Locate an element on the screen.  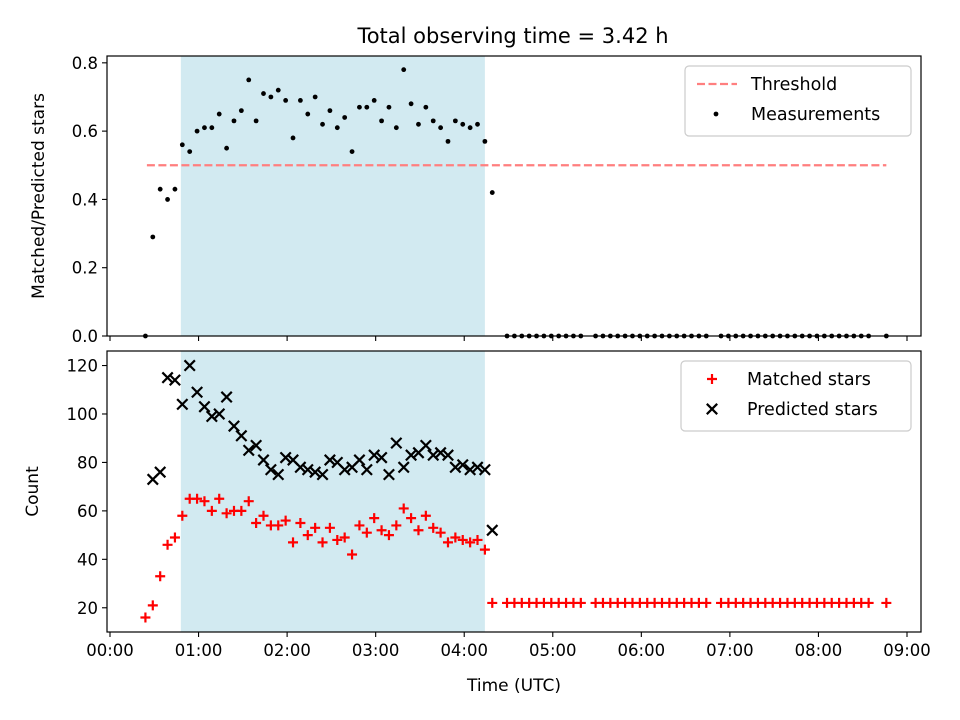
y-tick-label: 0.4 is located at coordinates (85, 199).